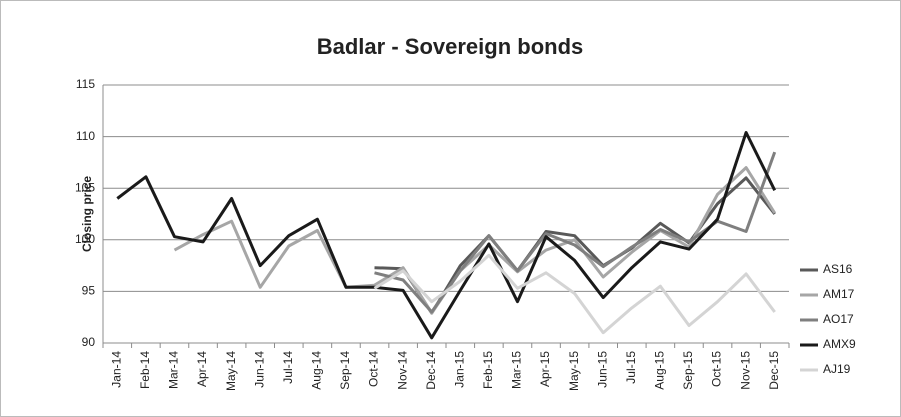 This screenshot has height=417, width=901. Describe the element at coordinates (231, 371) in the screenshot. I see `x-tick-label: May-14` at that location.